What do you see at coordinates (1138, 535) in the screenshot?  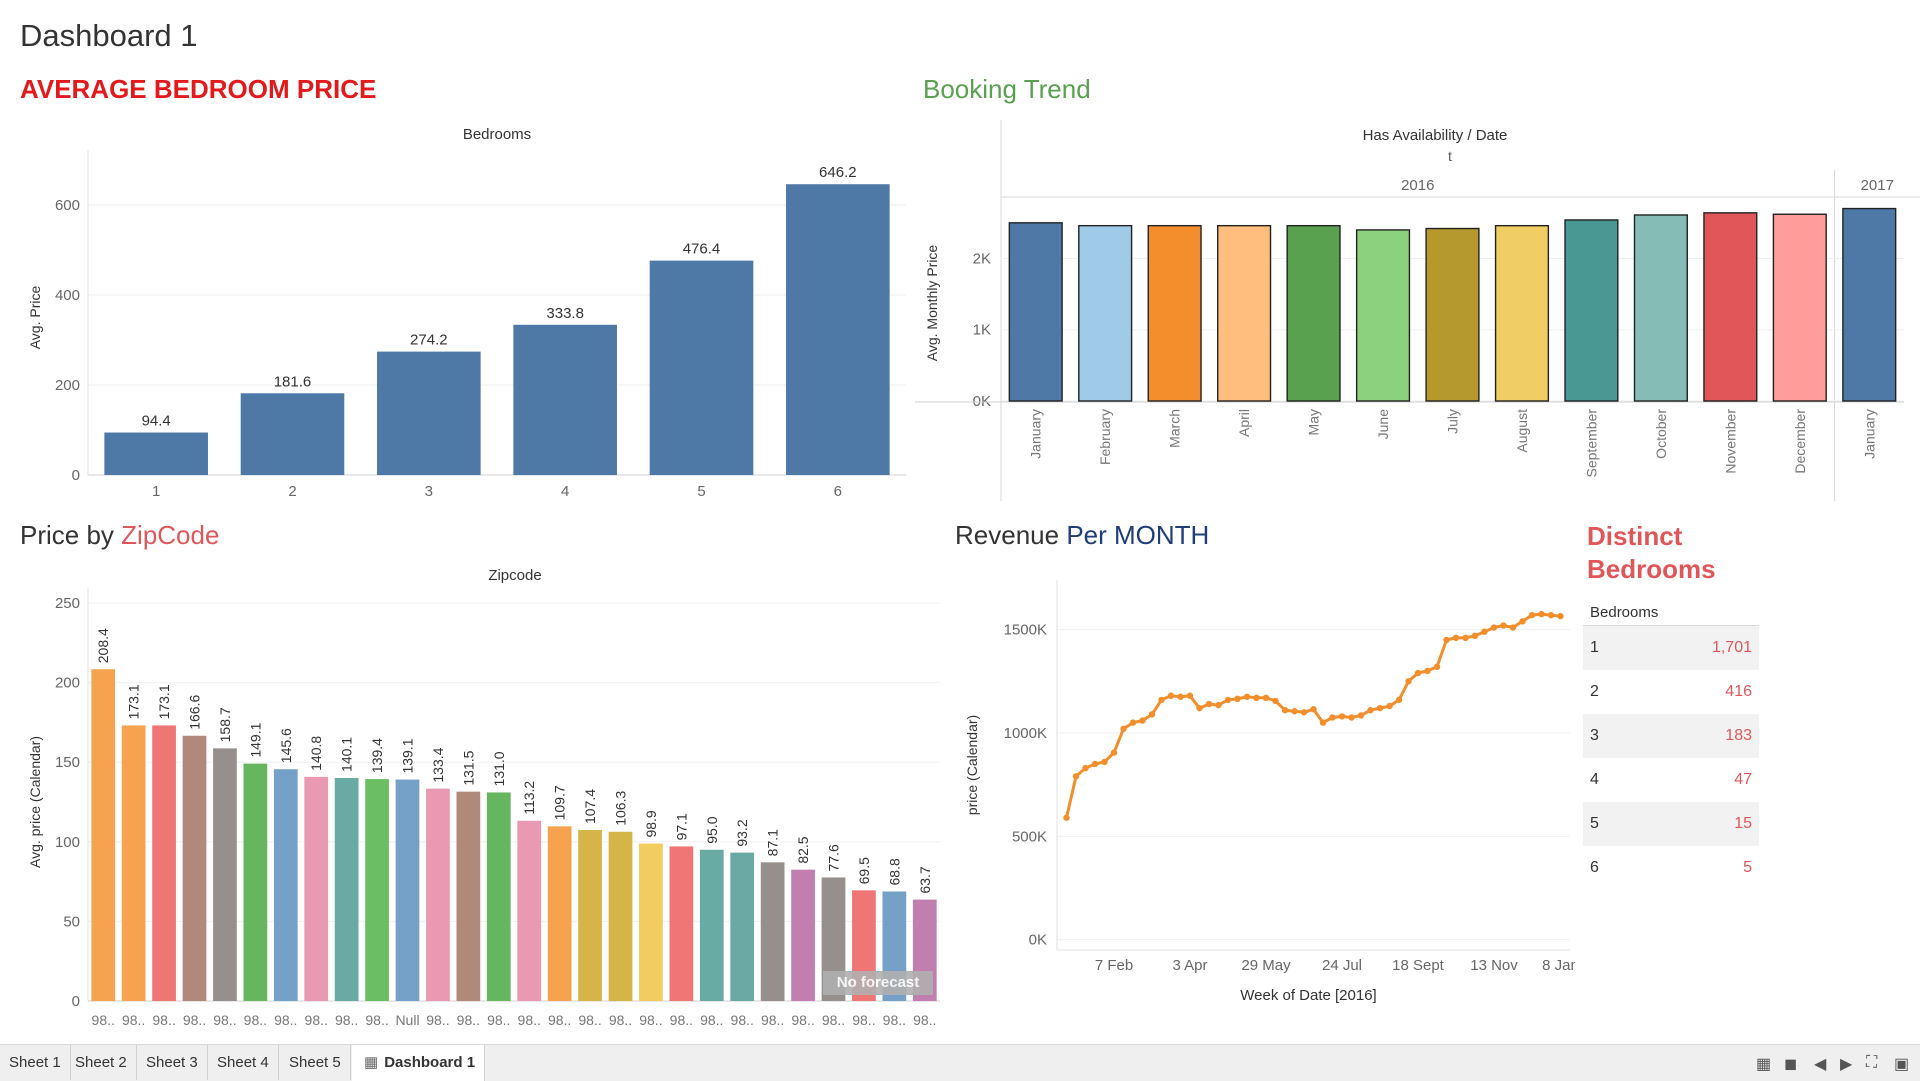 I see `revenue-title-highlight: Per MONTH` at bounding box center [1138, 535].